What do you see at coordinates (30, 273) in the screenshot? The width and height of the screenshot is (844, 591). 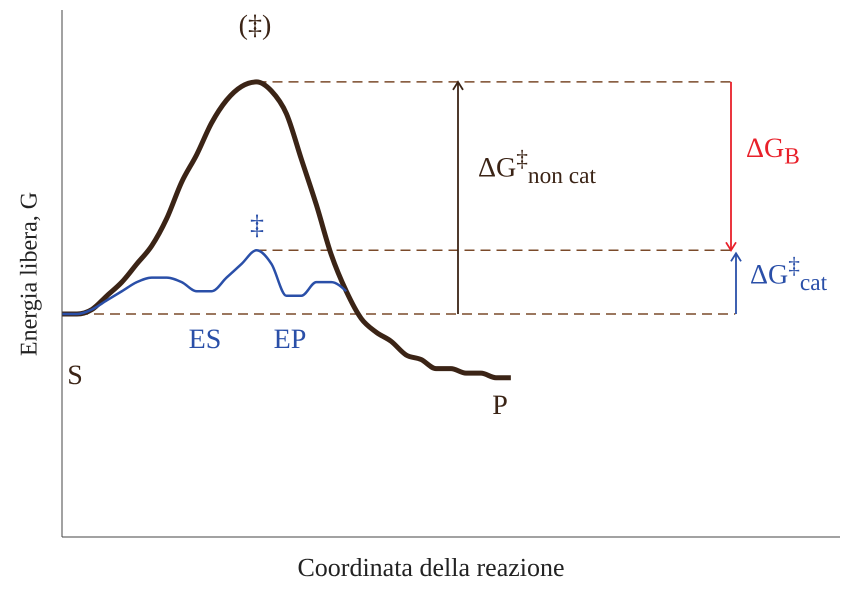 I see `y-axis-title: Energia libera, G` at bounding box center [30, 273].